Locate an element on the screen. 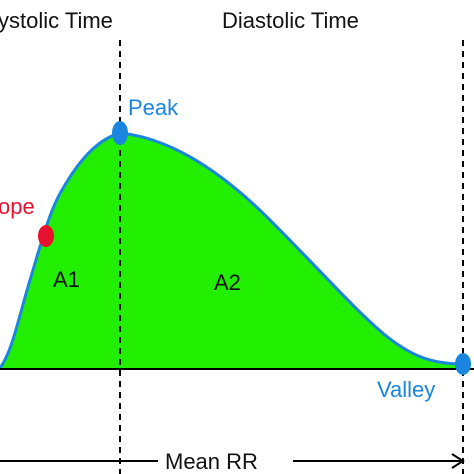 The height and width of the screenshot is (474, 474). valley-label: Valley is located at coordinates (406, 389).